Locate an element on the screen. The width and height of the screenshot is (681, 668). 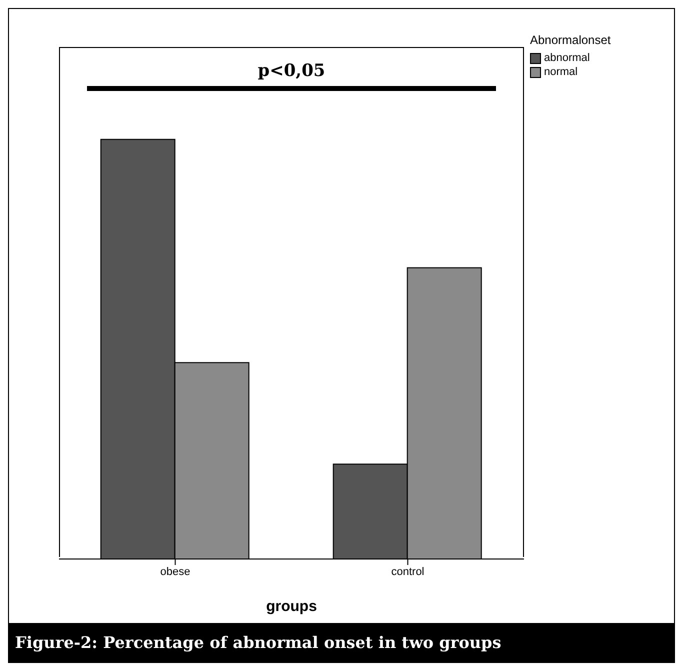
text: Figure-2: Percentage of abnormal onset in two groups is located at coordinates (341, 642).